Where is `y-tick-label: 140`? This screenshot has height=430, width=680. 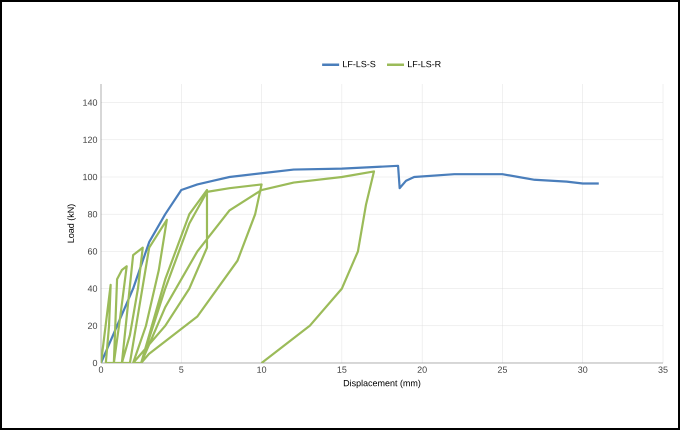 y-tick-label: 140 is located at coordinates (90, 102).